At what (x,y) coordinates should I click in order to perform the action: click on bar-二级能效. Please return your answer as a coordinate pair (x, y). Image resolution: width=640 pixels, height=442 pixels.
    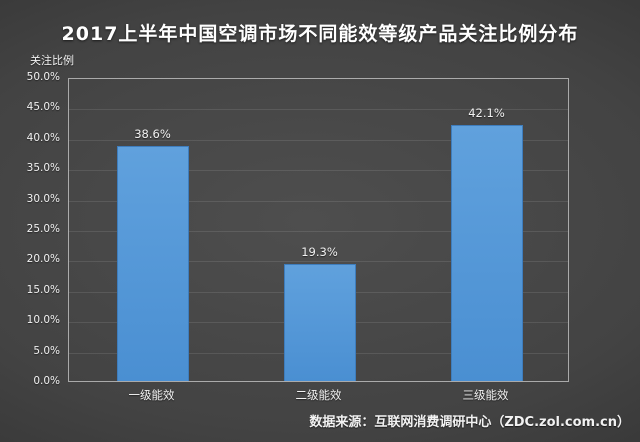
    Looking at the image, I should click on (319, 322).